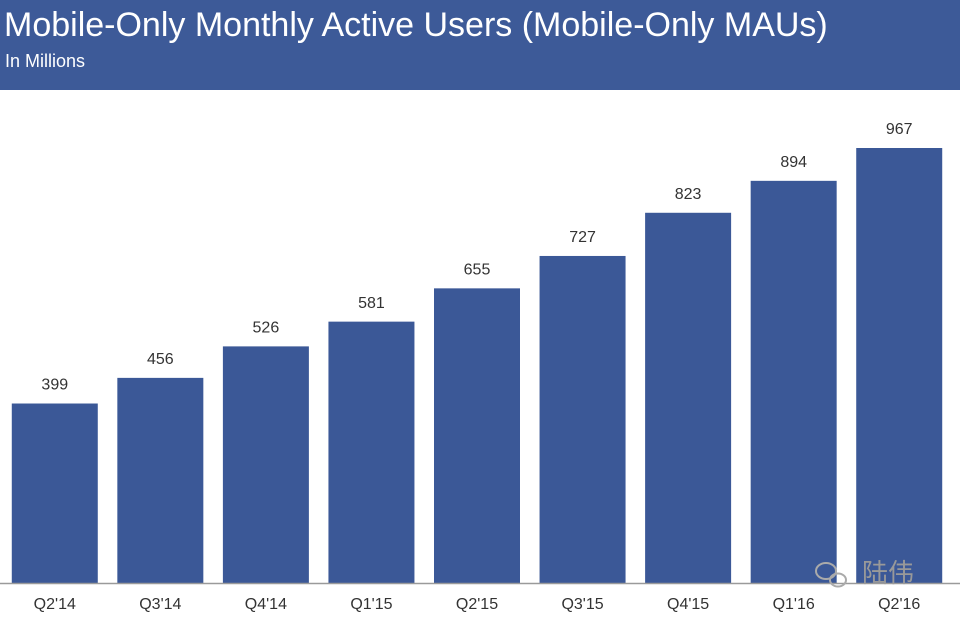 Image resolution: width=960 pixels, height=624 pixels. What do you see at coordinates (688, 604) in the screenshot?
I see `x-tick-label: Q4'15` at bounding box center [688, 604].